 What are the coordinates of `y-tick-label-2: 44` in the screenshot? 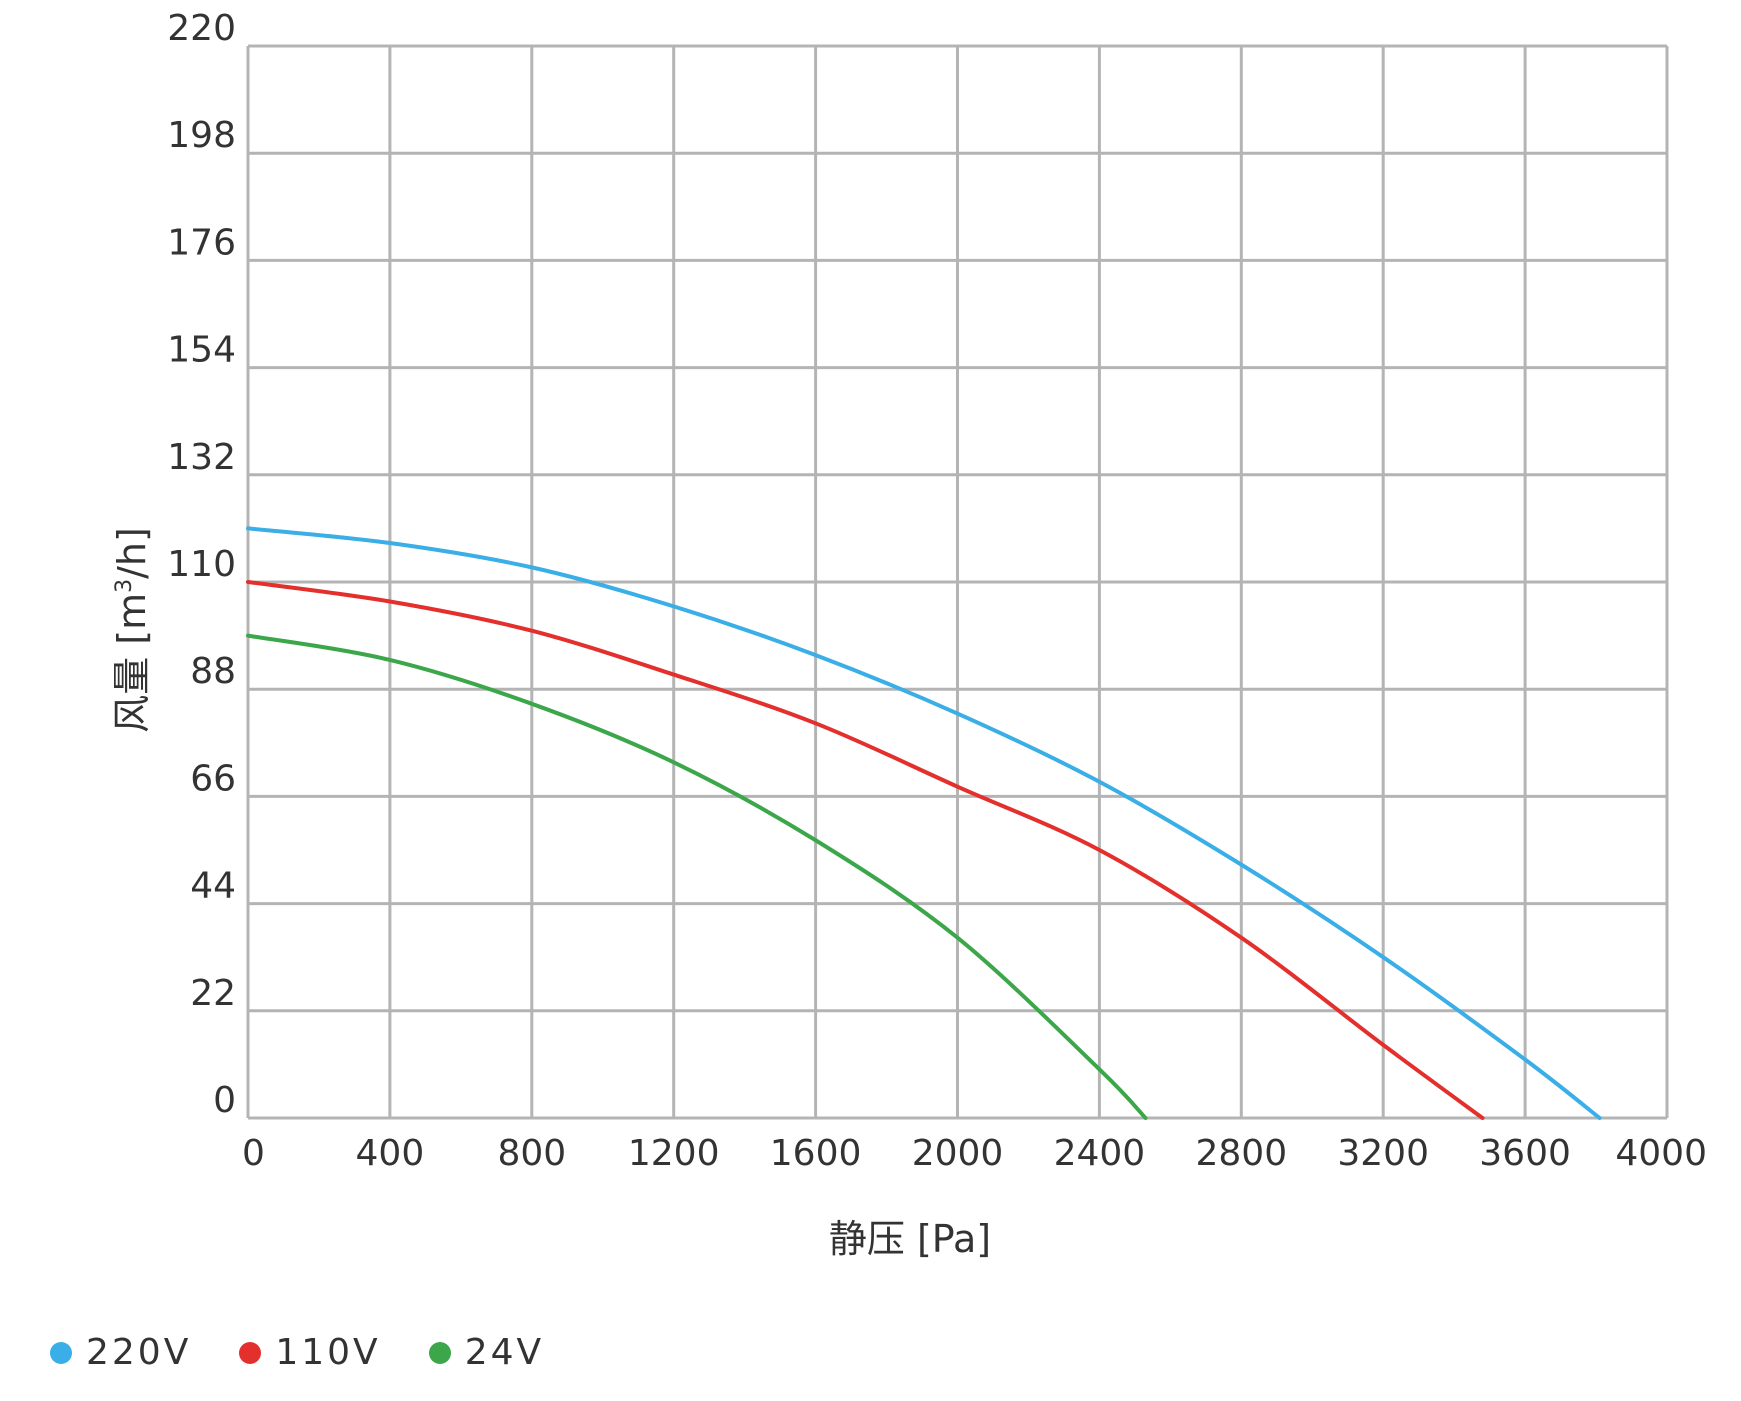 It's located at (213, 886).